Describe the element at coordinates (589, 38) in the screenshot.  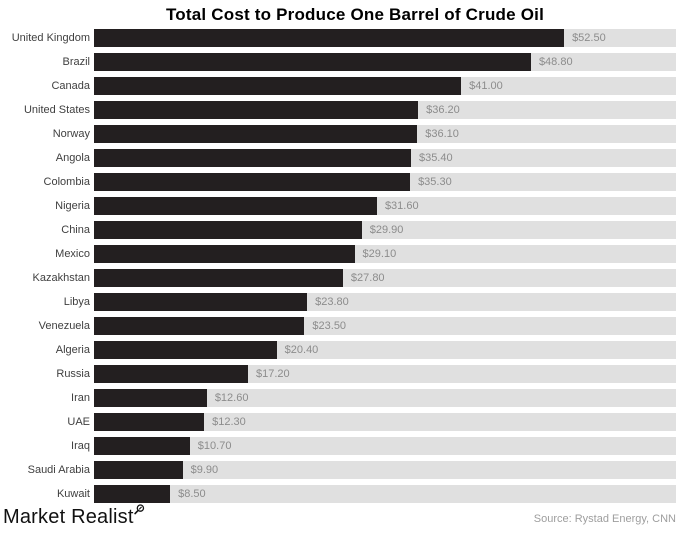
I see `value-label: $52.50` at that location.